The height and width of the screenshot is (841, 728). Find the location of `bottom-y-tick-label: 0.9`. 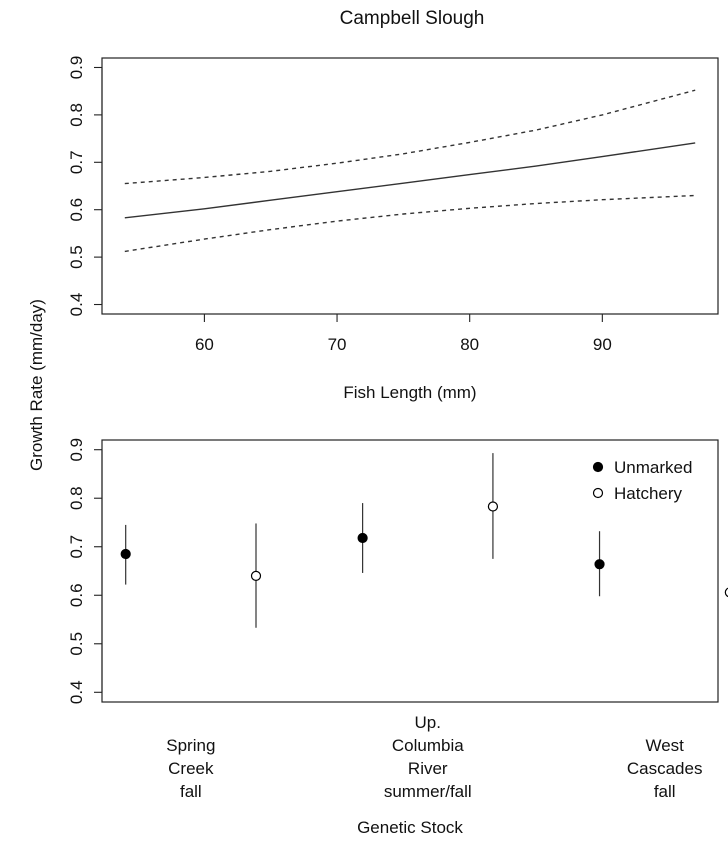

bottom-y-tick-label: 0.9 is located at coordinates (76, 450).